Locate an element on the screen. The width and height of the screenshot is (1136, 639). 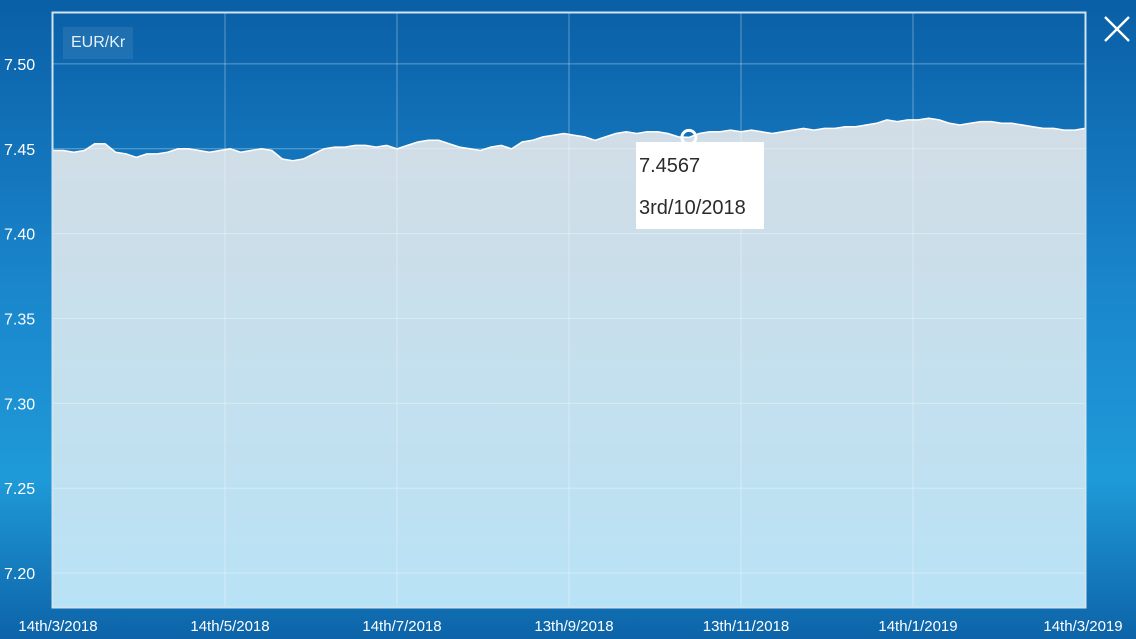
y-tick-label: 7.40 is located at coordinates (19, 235).